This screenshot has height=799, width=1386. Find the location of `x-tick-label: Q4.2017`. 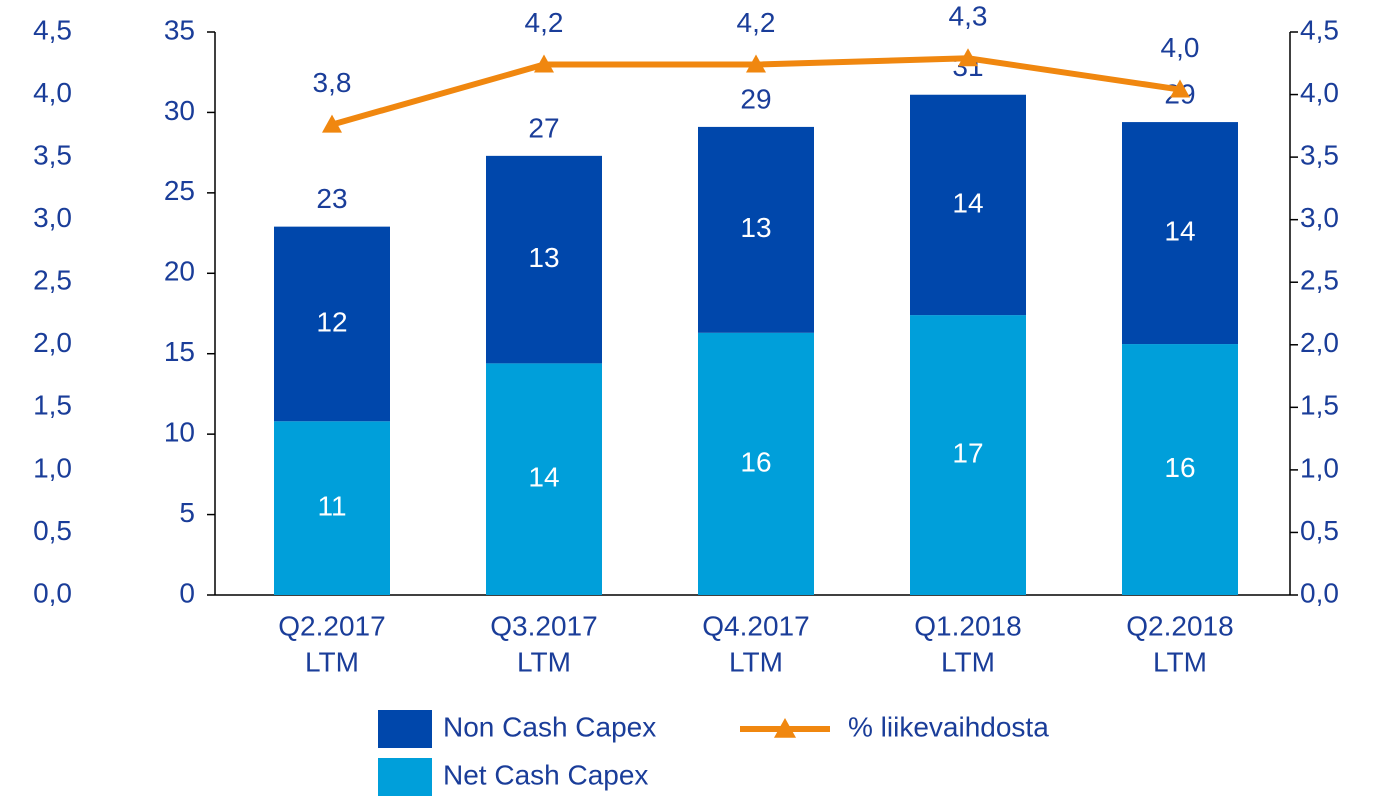

x-tick-label: Q4.2017 is located at coordinates (755, 625).